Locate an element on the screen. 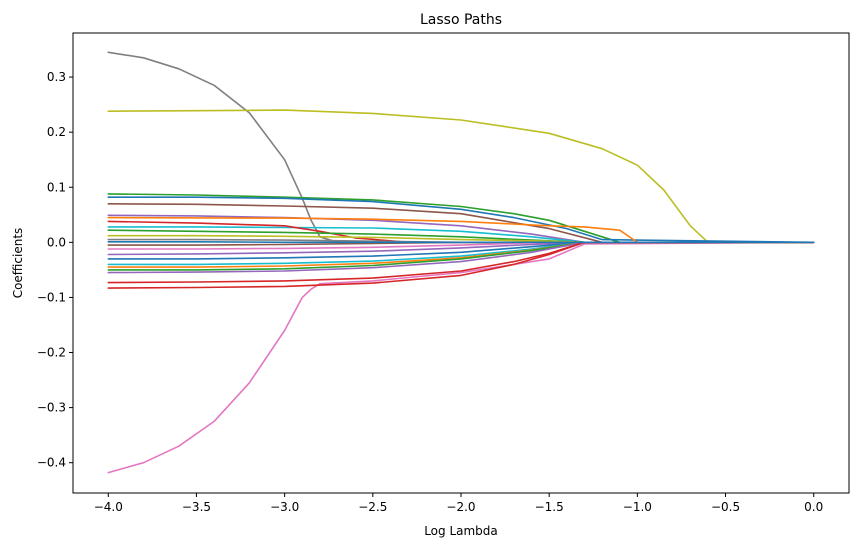  y-tick-label: −0.3 is located at coordinates (51, 408).